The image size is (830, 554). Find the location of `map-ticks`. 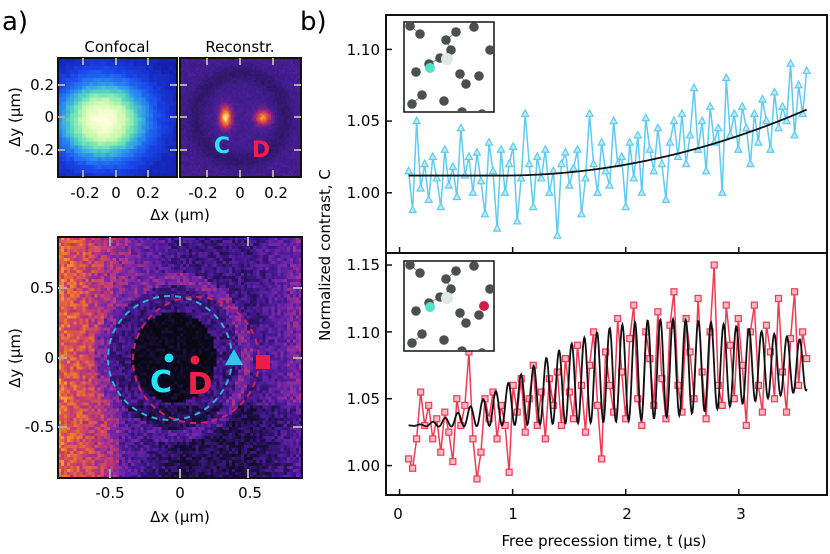

map-ticks is located at coordinates (180, 357).